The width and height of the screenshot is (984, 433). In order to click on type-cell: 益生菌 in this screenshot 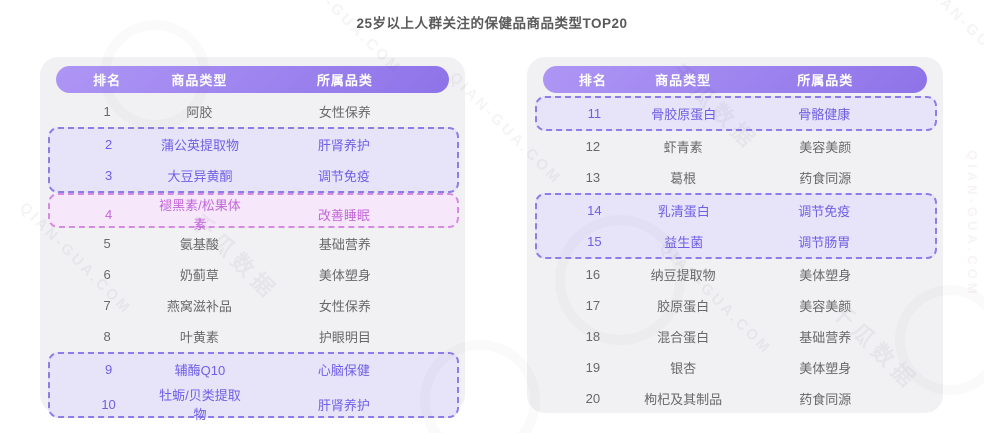, I will do `click(684, 242)`.